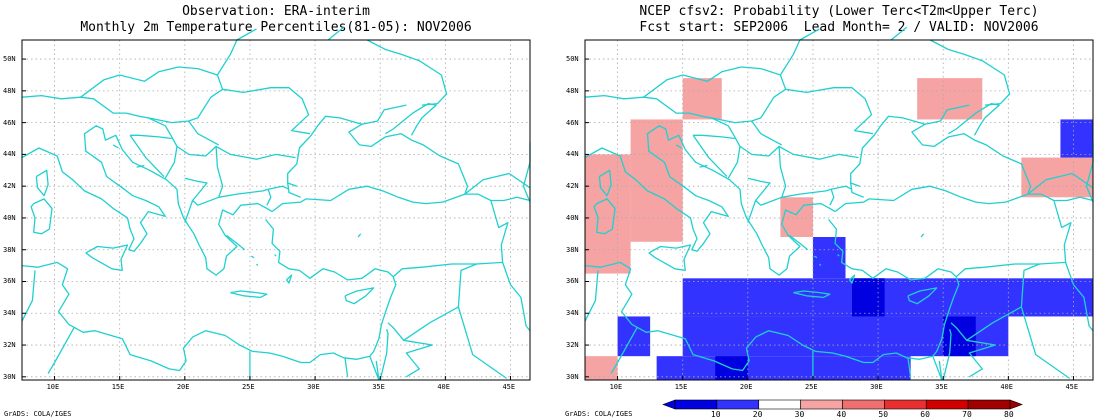  What do you see at coordinates (9, 249) in the screenshot?
I see `left-lat-tick-label: 38N` at bounding box center [9, 249].